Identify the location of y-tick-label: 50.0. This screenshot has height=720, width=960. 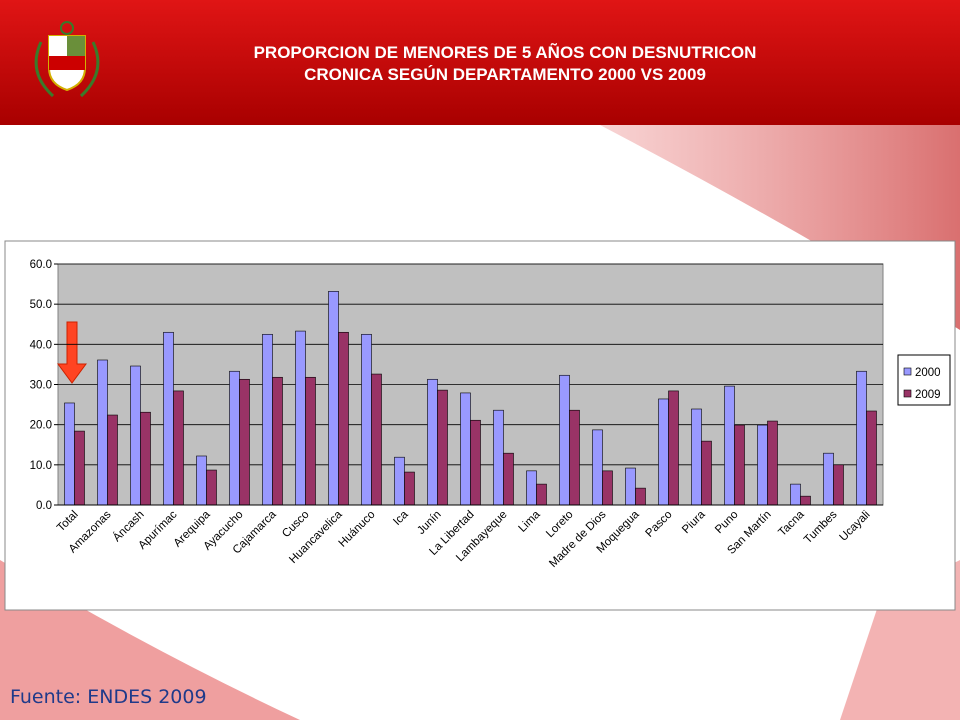
(41, 305).